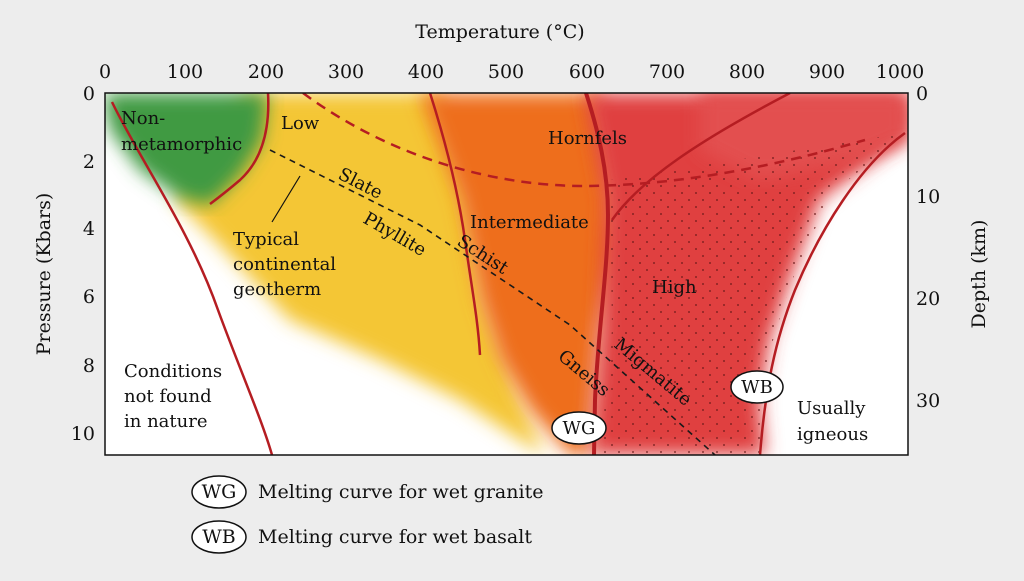 The width and height of the screenshot is (1024, 581). What do you see at coordinates (286, 199) in the screenshot?
I see `geotherm-pointer` at bounding box center [286, 199].